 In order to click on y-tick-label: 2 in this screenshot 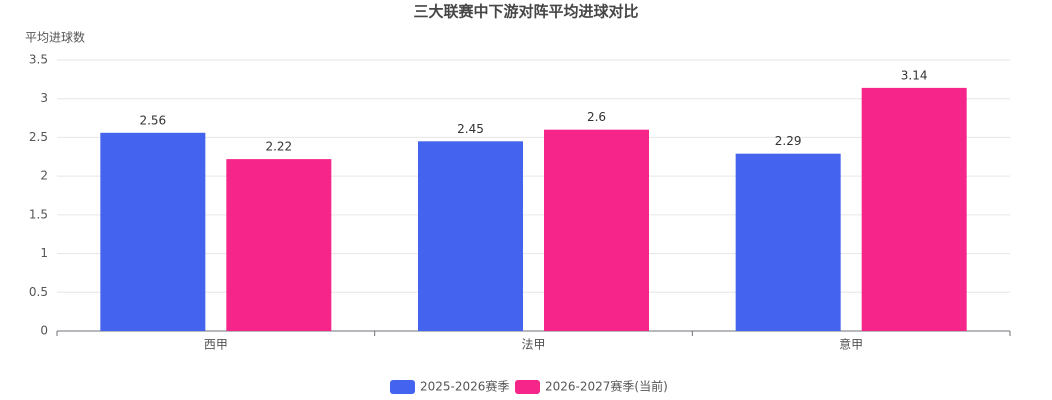, I will do `click(44, 176)`.